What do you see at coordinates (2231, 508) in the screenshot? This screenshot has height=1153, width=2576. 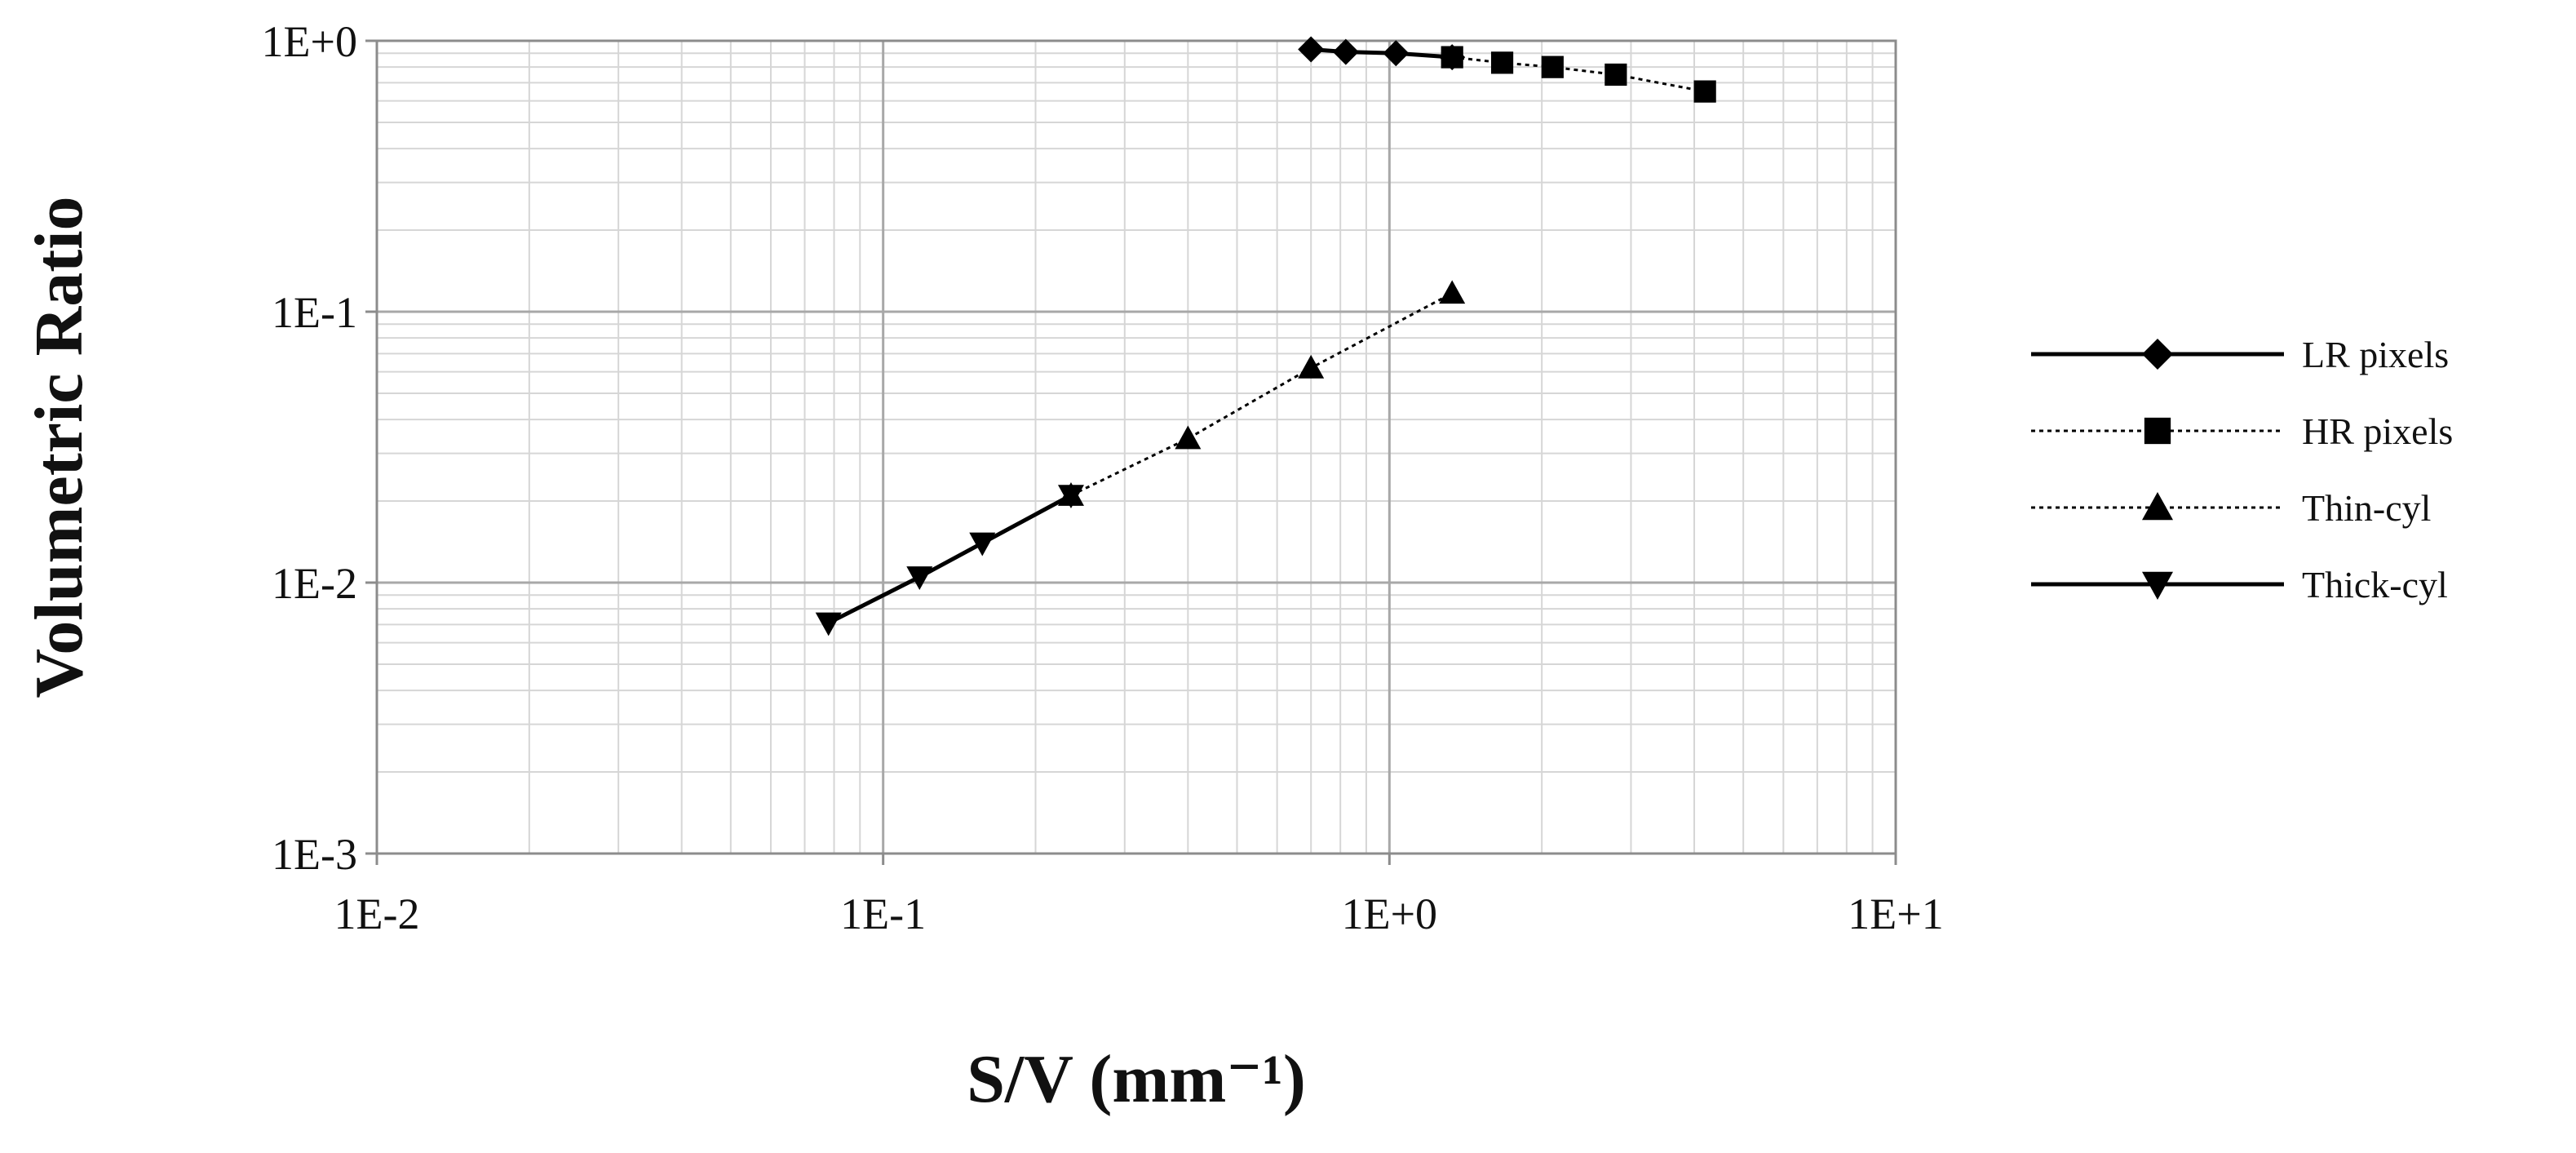 I see `legend-item-thin-cyl: Thin-cyl` at bounding box center [2231, 508].